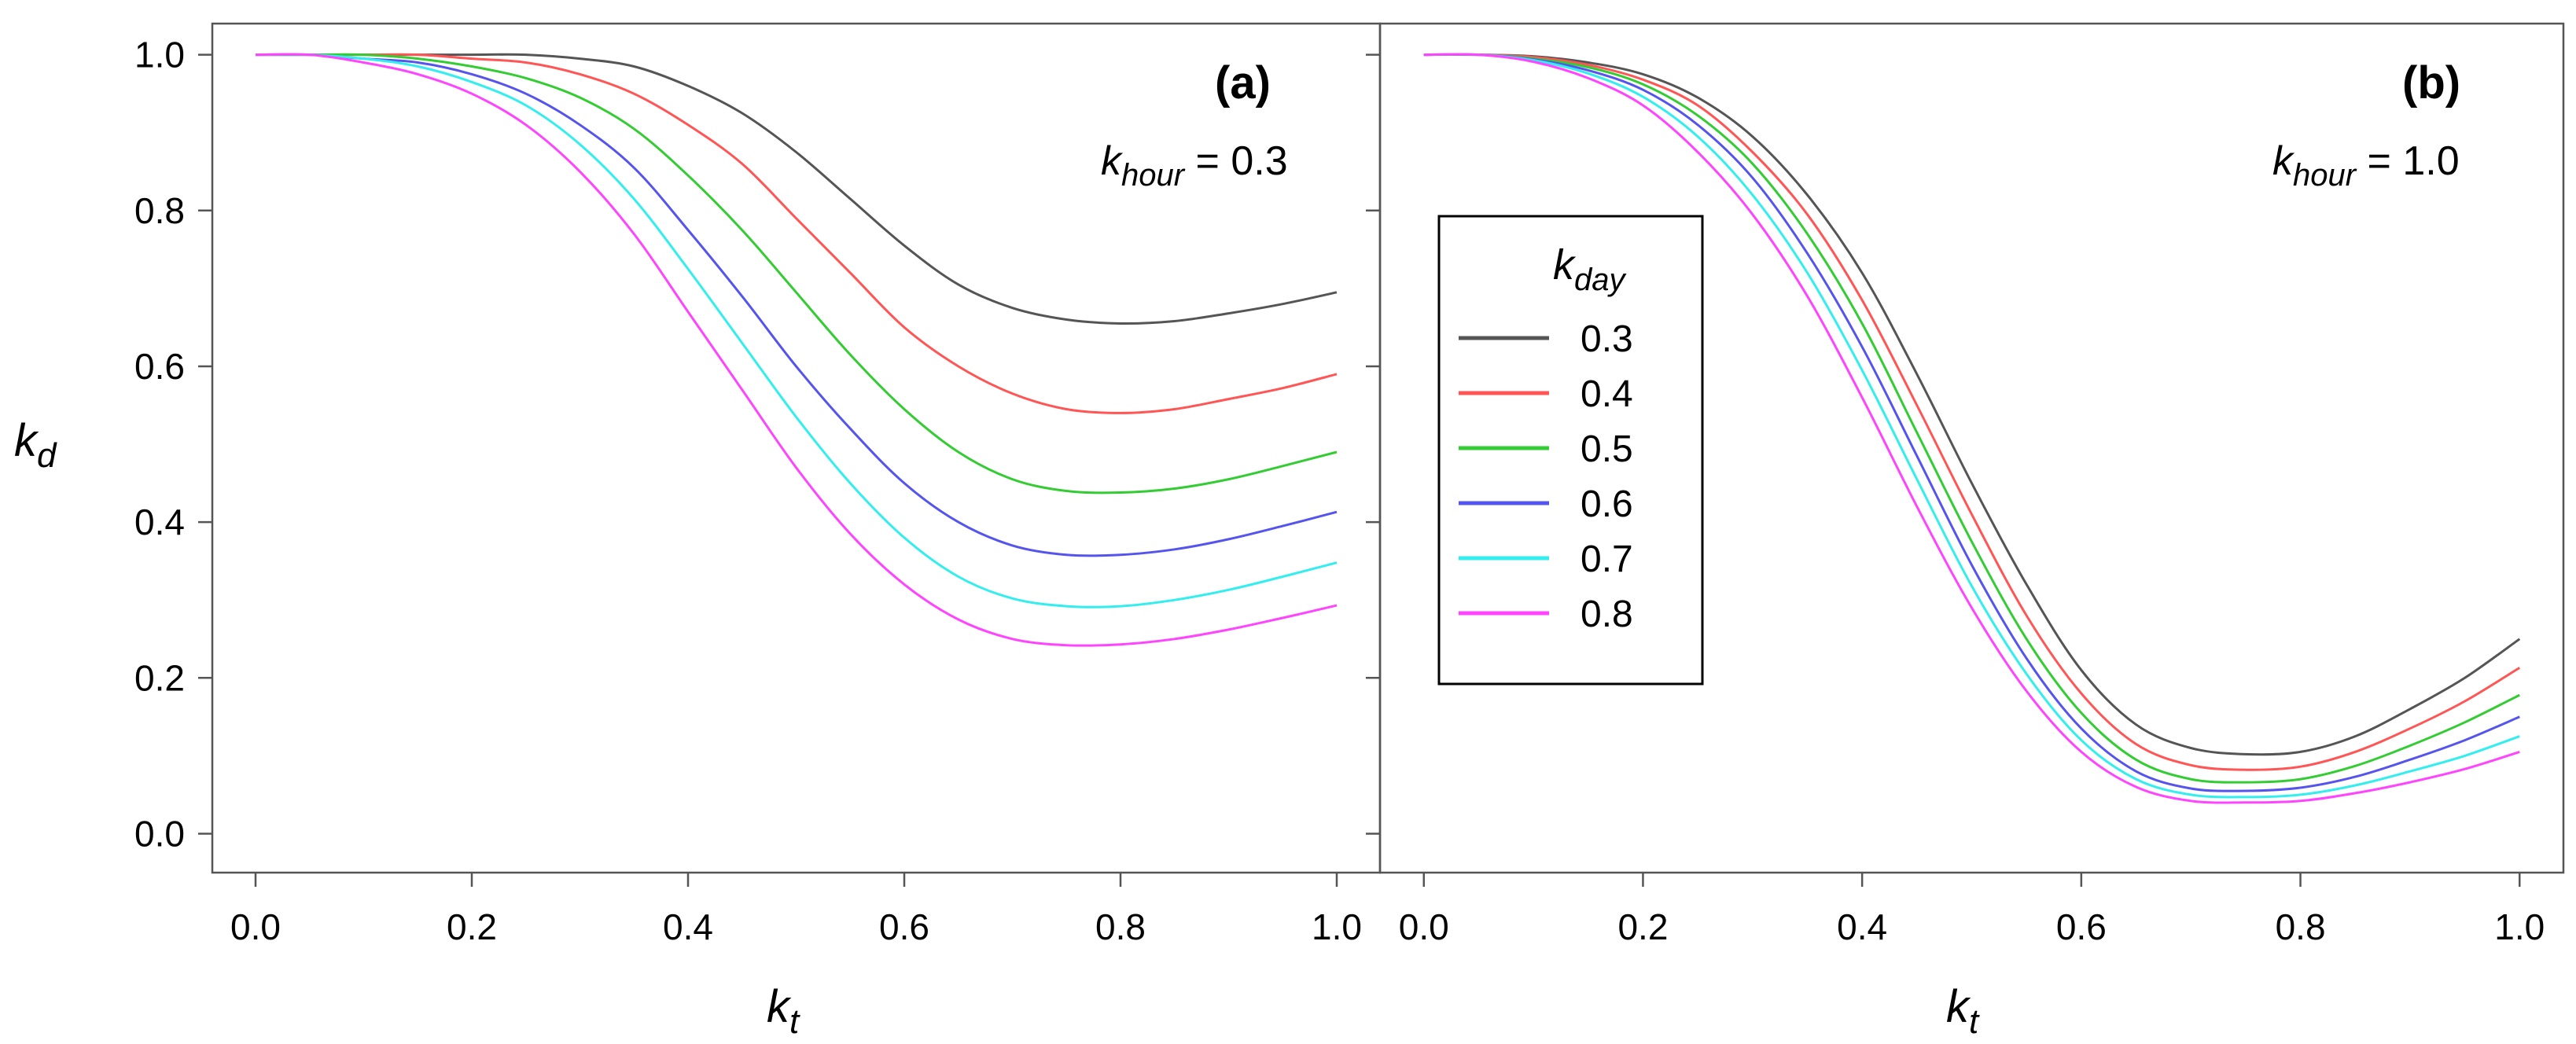  Describe the element at coordinates (1607, 504) in the screenshot. I see `legend-entry-label-0.6: 0.6` at that location.